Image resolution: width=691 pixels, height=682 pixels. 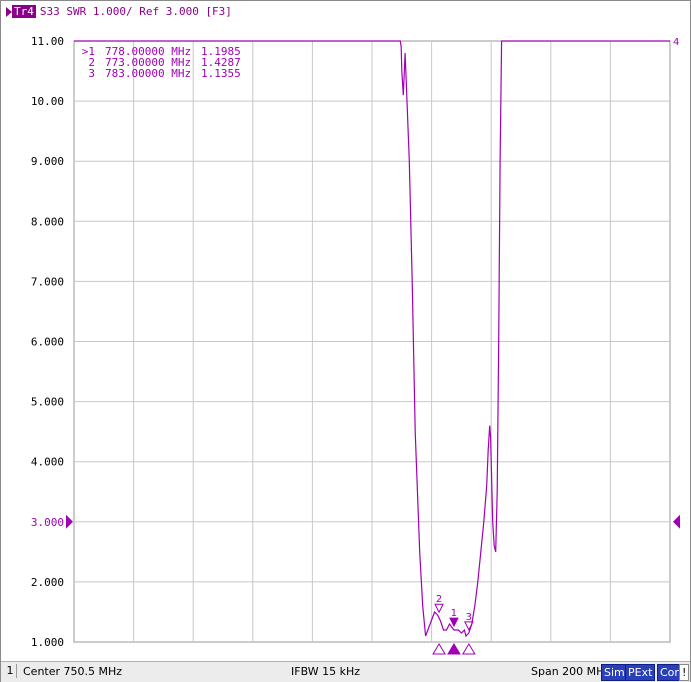 I want to click on y-tick-label: 2.000, so click(x=47, y=582).